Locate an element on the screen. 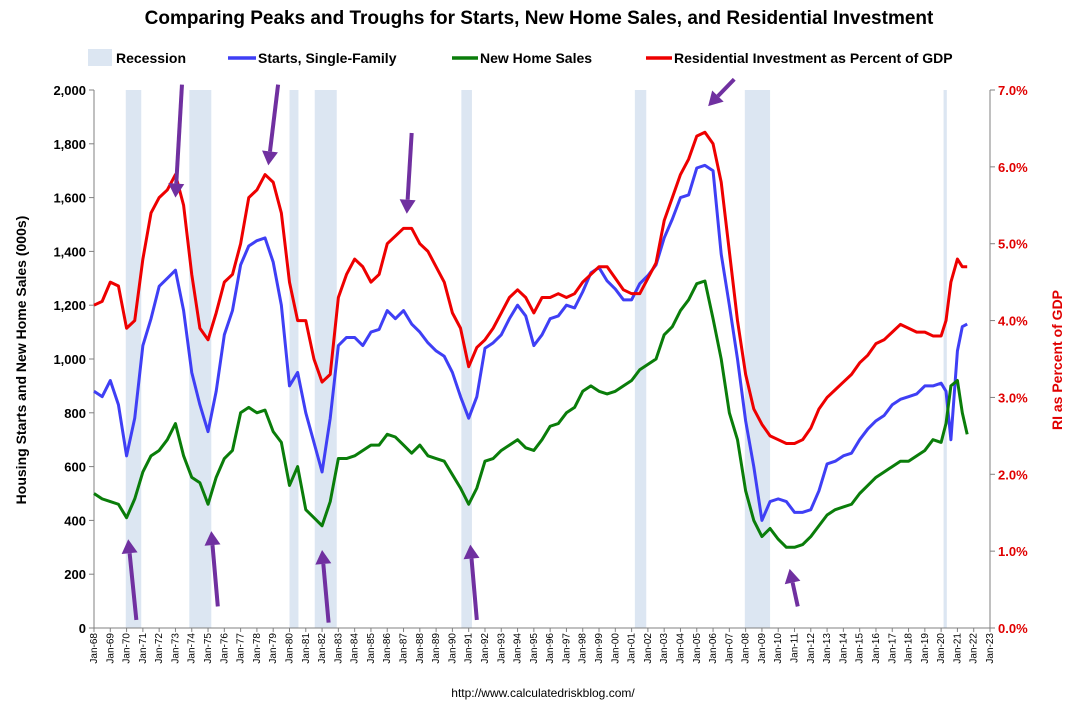 This screenshot has height=717, width=1078. x-tick-label: Jan-15 is located at coordinates (860, 648).